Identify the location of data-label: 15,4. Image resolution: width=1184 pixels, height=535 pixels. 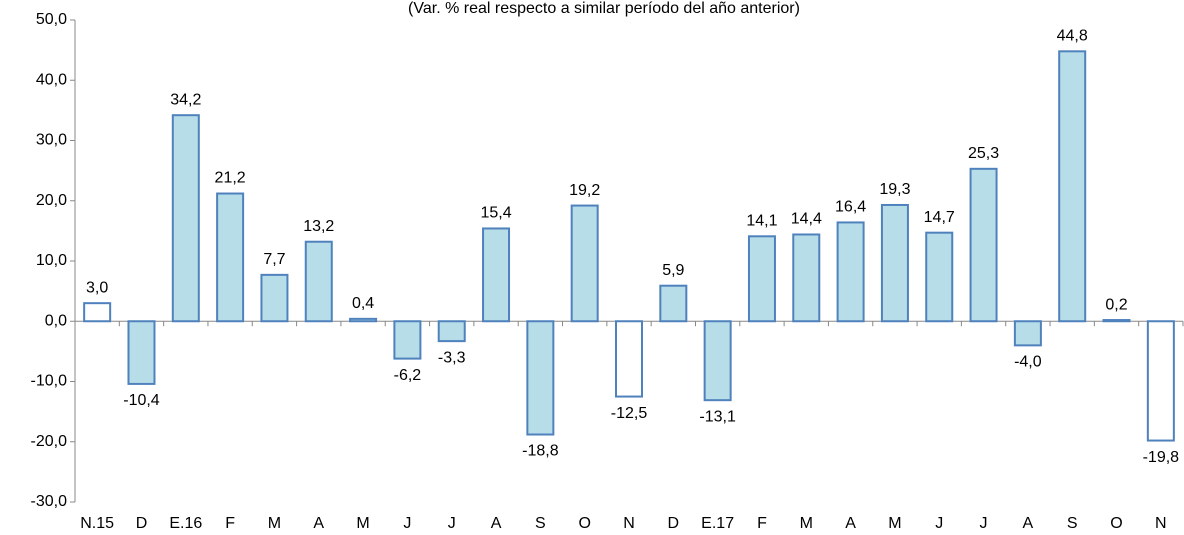
(495, 213).